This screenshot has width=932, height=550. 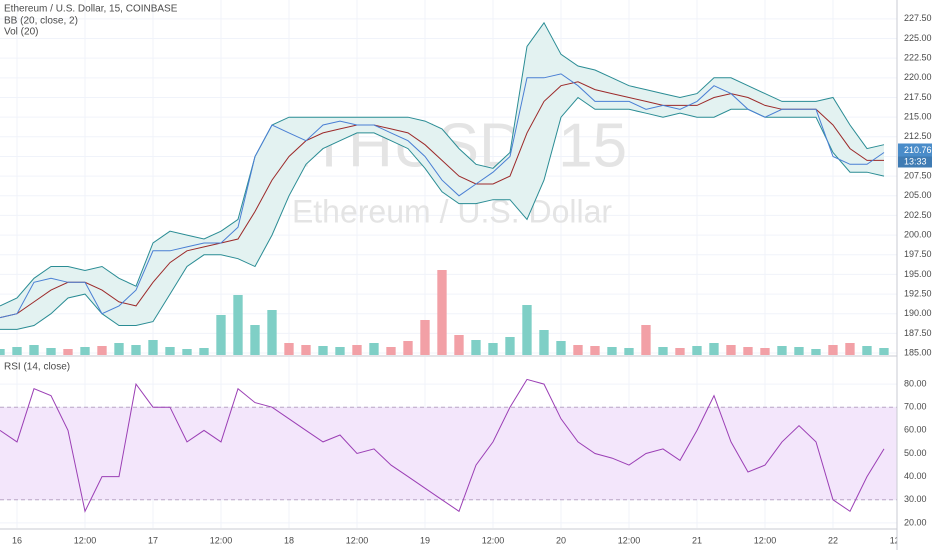 I want to click on y-tick-label: 212.50, so click(x=918, y=136).